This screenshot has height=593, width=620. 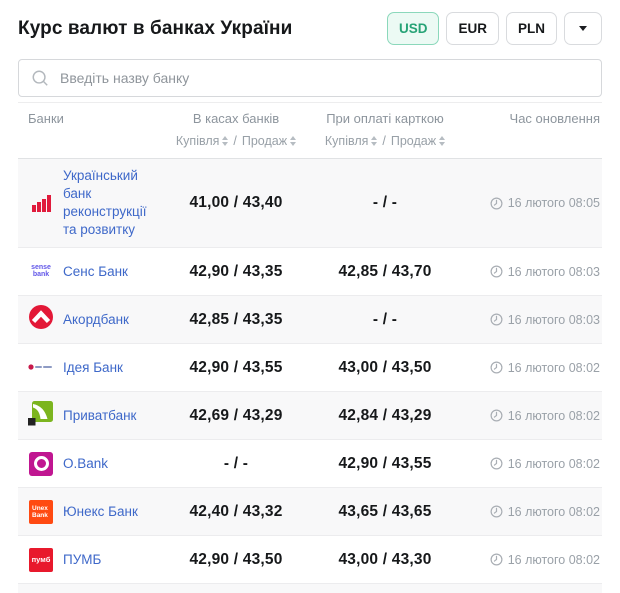 I want to click on pumb-logo: пумб, so click(x=41, y=559).